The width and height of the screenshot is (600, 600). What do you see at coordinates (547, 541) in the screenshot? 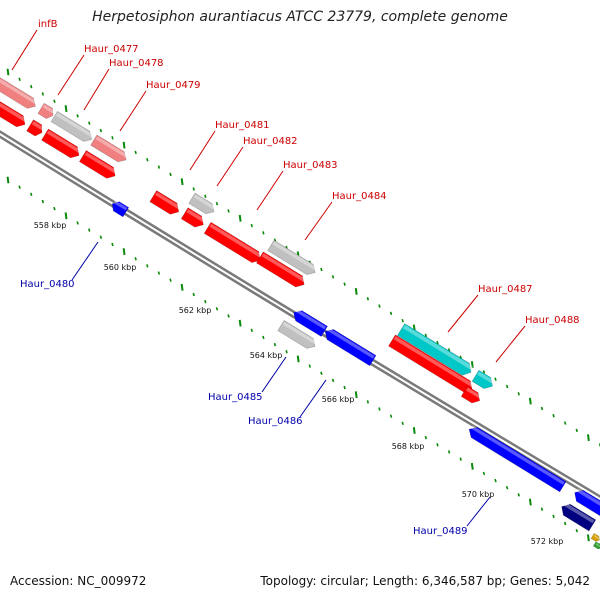
I see `kbp-label: 572 kbp` at bounding box center [547, 541].